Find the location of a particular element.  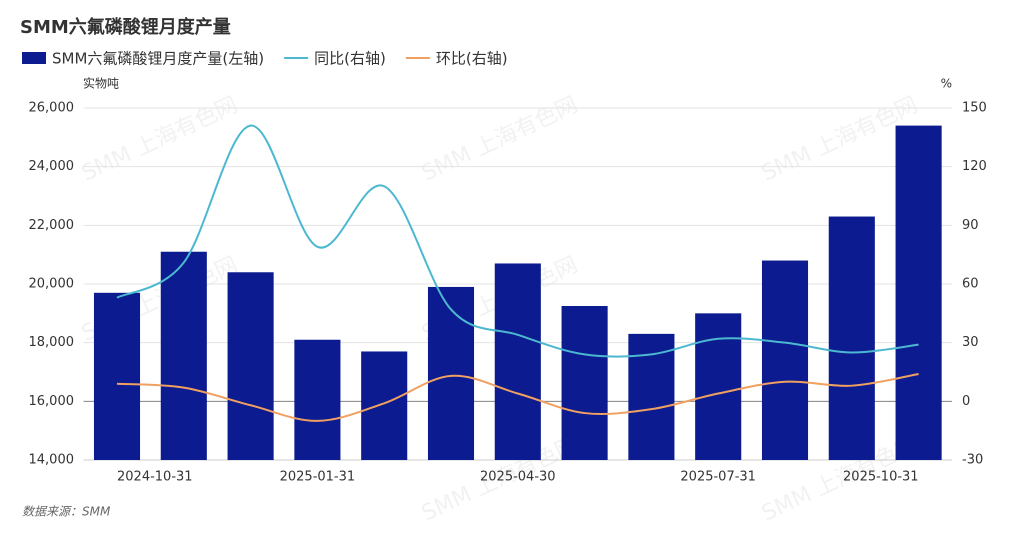

line-series is located at coordinates (517, 397).